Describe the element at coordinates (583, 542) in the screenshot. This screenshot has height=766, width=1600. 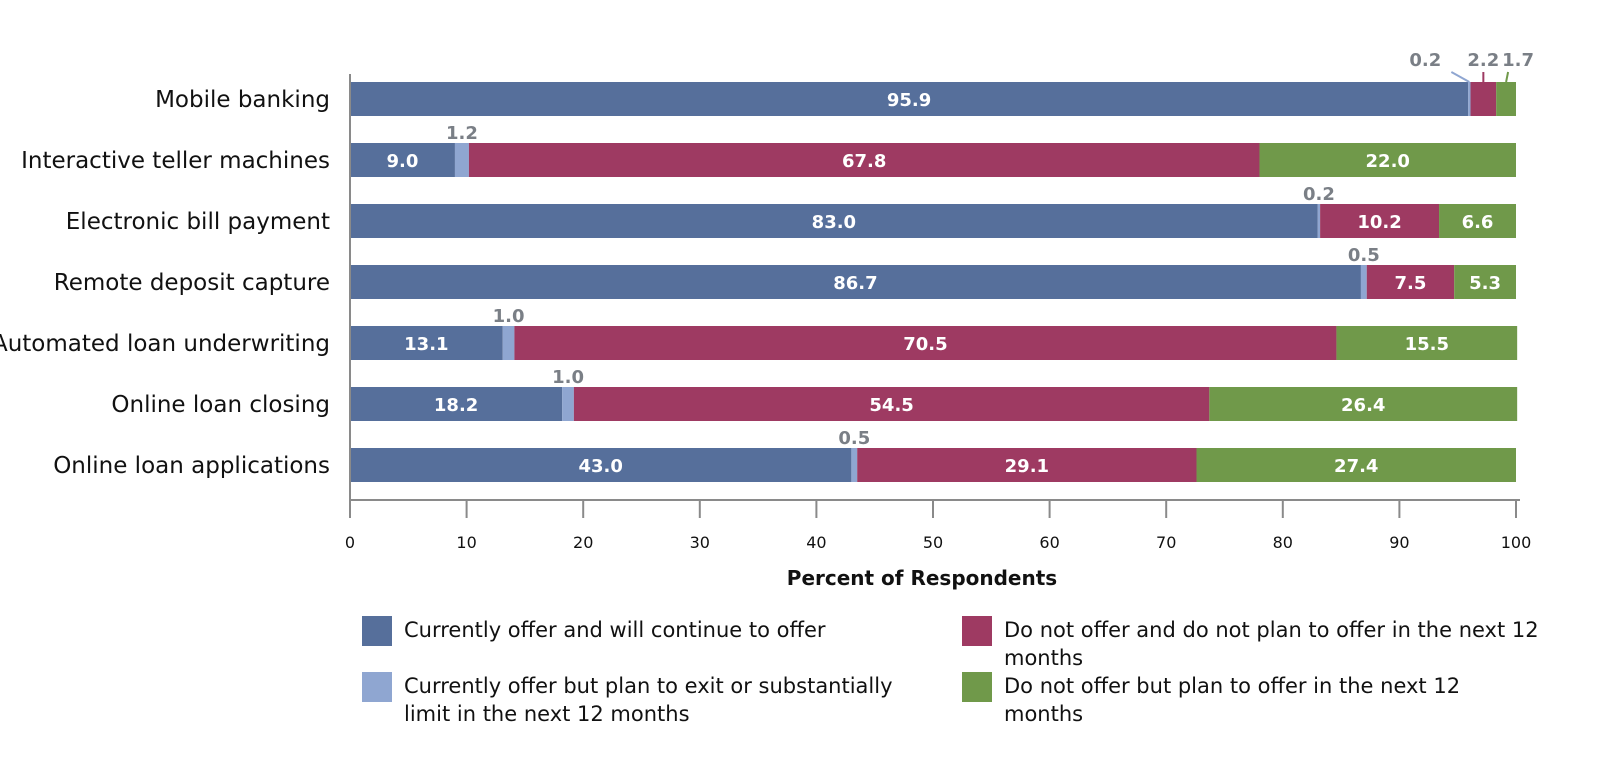
I see `x-tick-label: 20` at that location.